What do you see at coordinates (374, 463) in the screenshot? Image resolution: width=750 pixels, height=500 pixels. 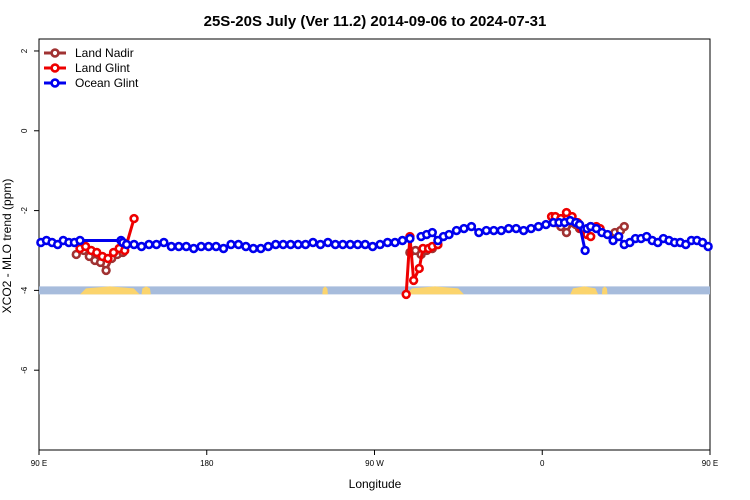 I see `x-tick-label: 90 W` at bounding box center [374, 463].